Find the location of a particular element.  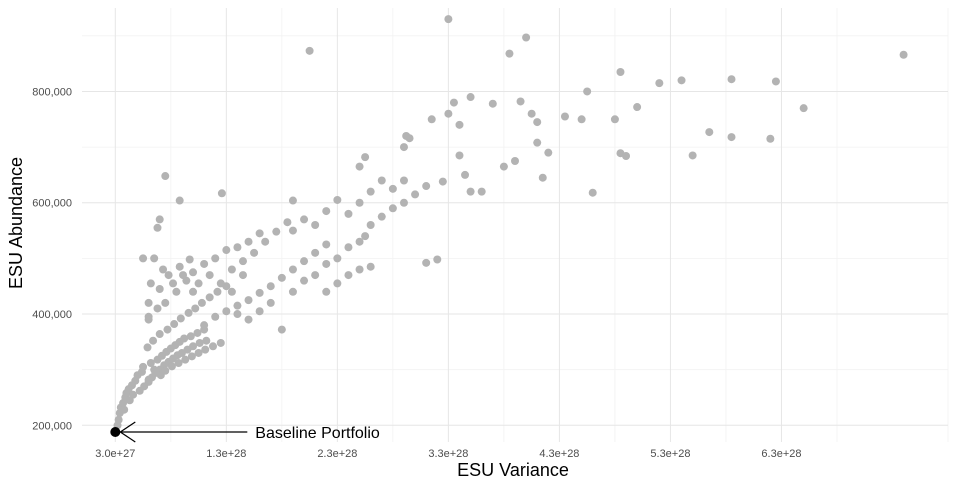

y-axis-ticks: 200,000 400,000 600,000 800,000 is located at coordinates (52, 259).